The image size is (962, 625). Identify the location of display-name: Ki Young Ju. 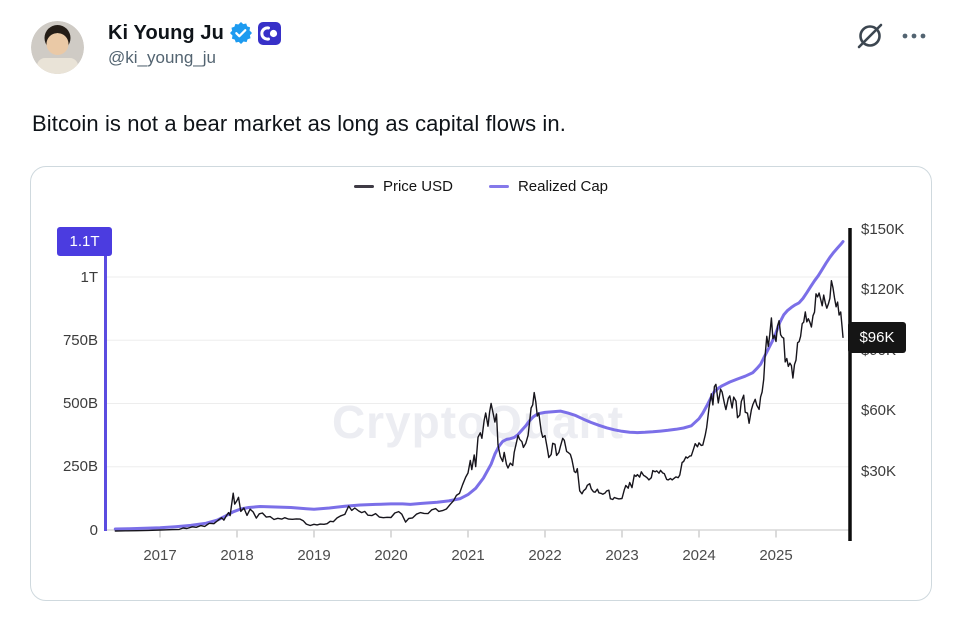
(166, 32).